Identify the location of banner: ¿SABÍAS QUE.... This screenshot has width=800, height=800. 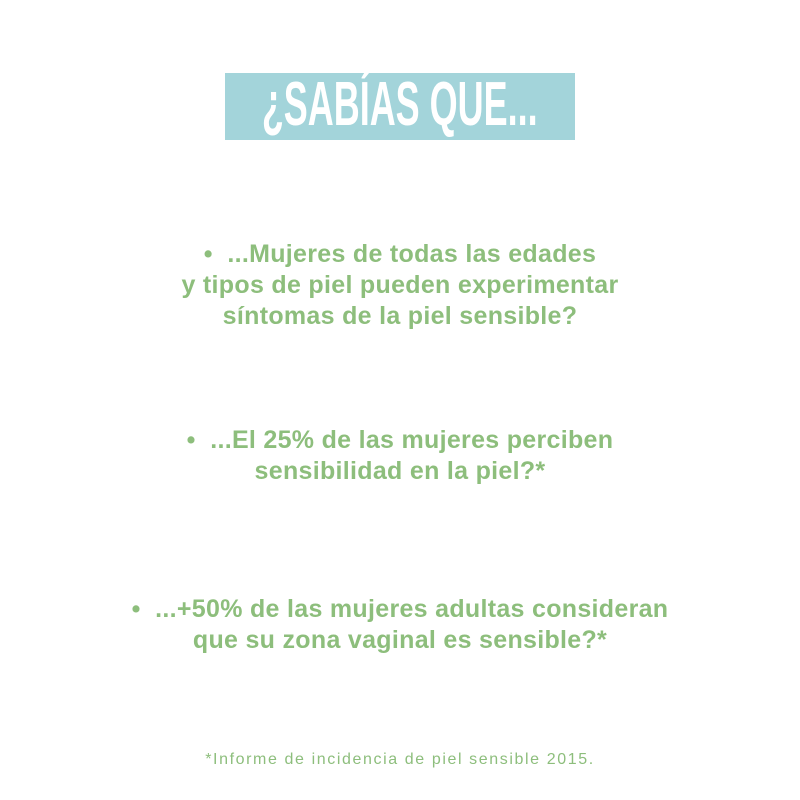
(400, 106).